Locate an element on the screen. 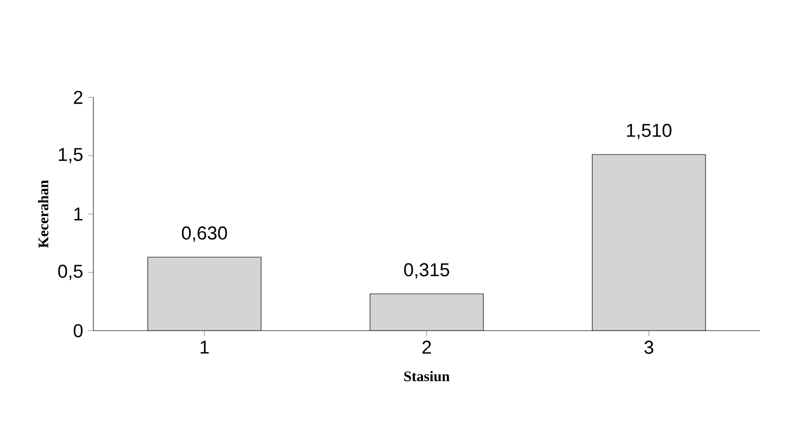  y-tick-label: 1 is located at coordinates (78, 213).